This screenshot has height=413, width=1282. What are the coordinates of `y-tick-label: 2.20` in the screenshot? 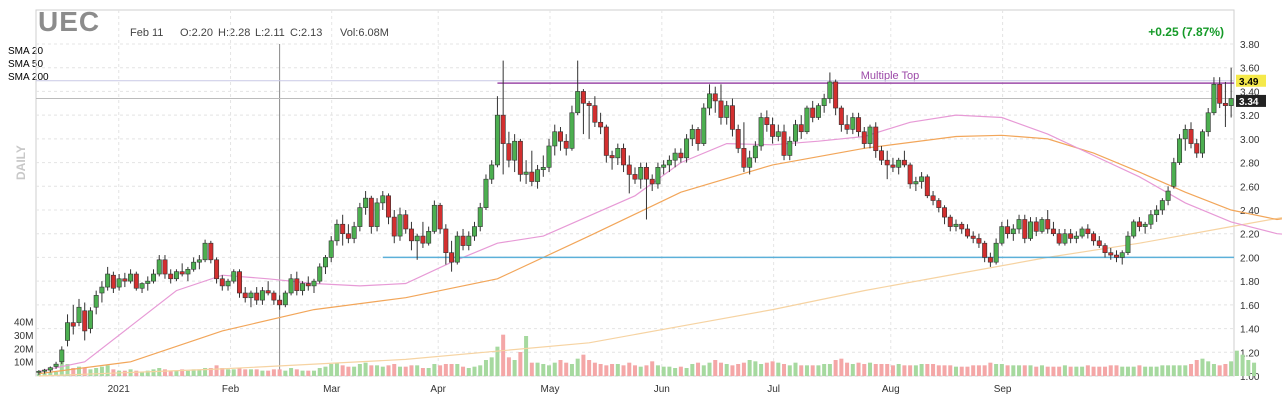 It's located at (1250, 235).